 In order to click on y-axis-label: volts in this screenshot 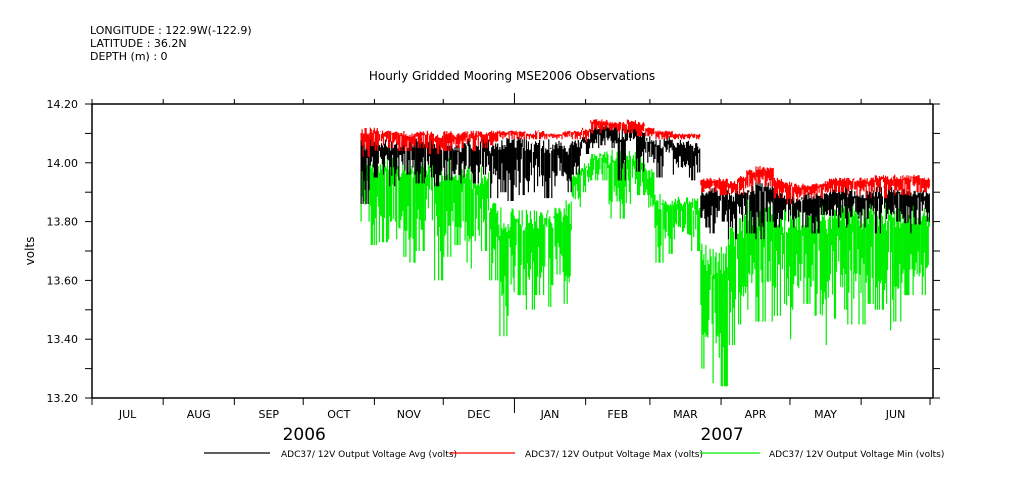, I will do `click(30, 251)`.